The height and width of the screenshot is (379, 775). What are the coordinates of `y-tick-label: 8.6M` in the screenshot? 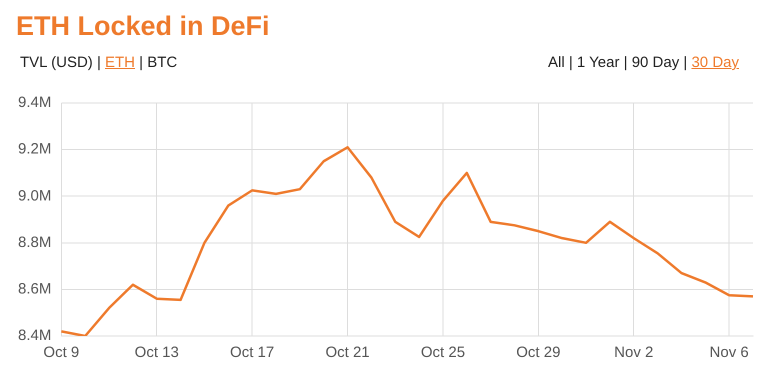 It's located at (35, 289).